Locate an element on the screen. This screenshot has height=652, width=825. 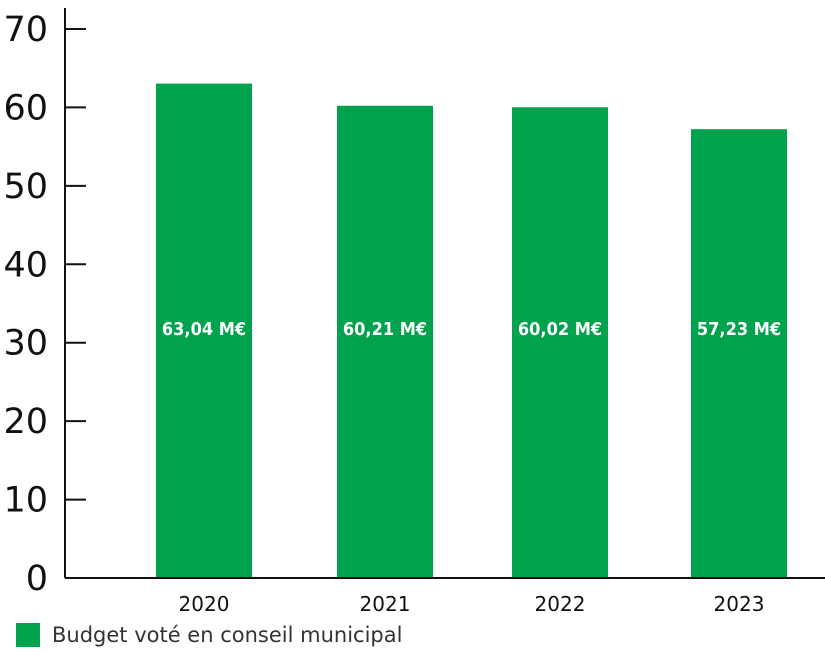
bar-2022 is located at coordinates (560, 342).